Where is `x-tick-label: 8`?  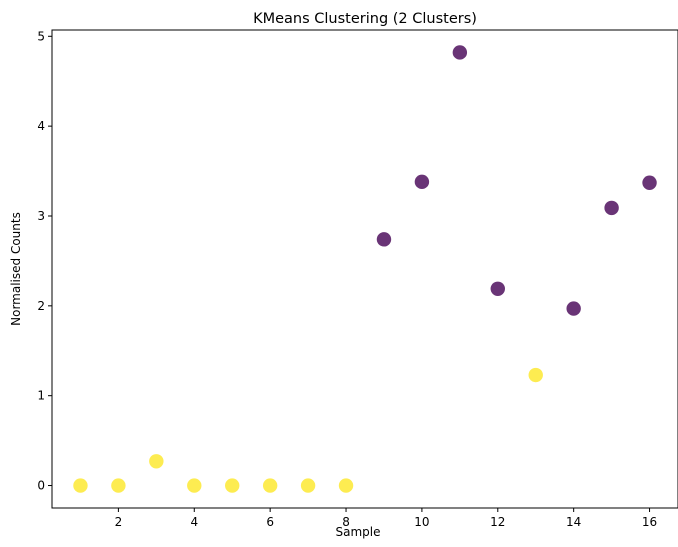
x-tick-label: 8 is located at coordinates (346, 522).